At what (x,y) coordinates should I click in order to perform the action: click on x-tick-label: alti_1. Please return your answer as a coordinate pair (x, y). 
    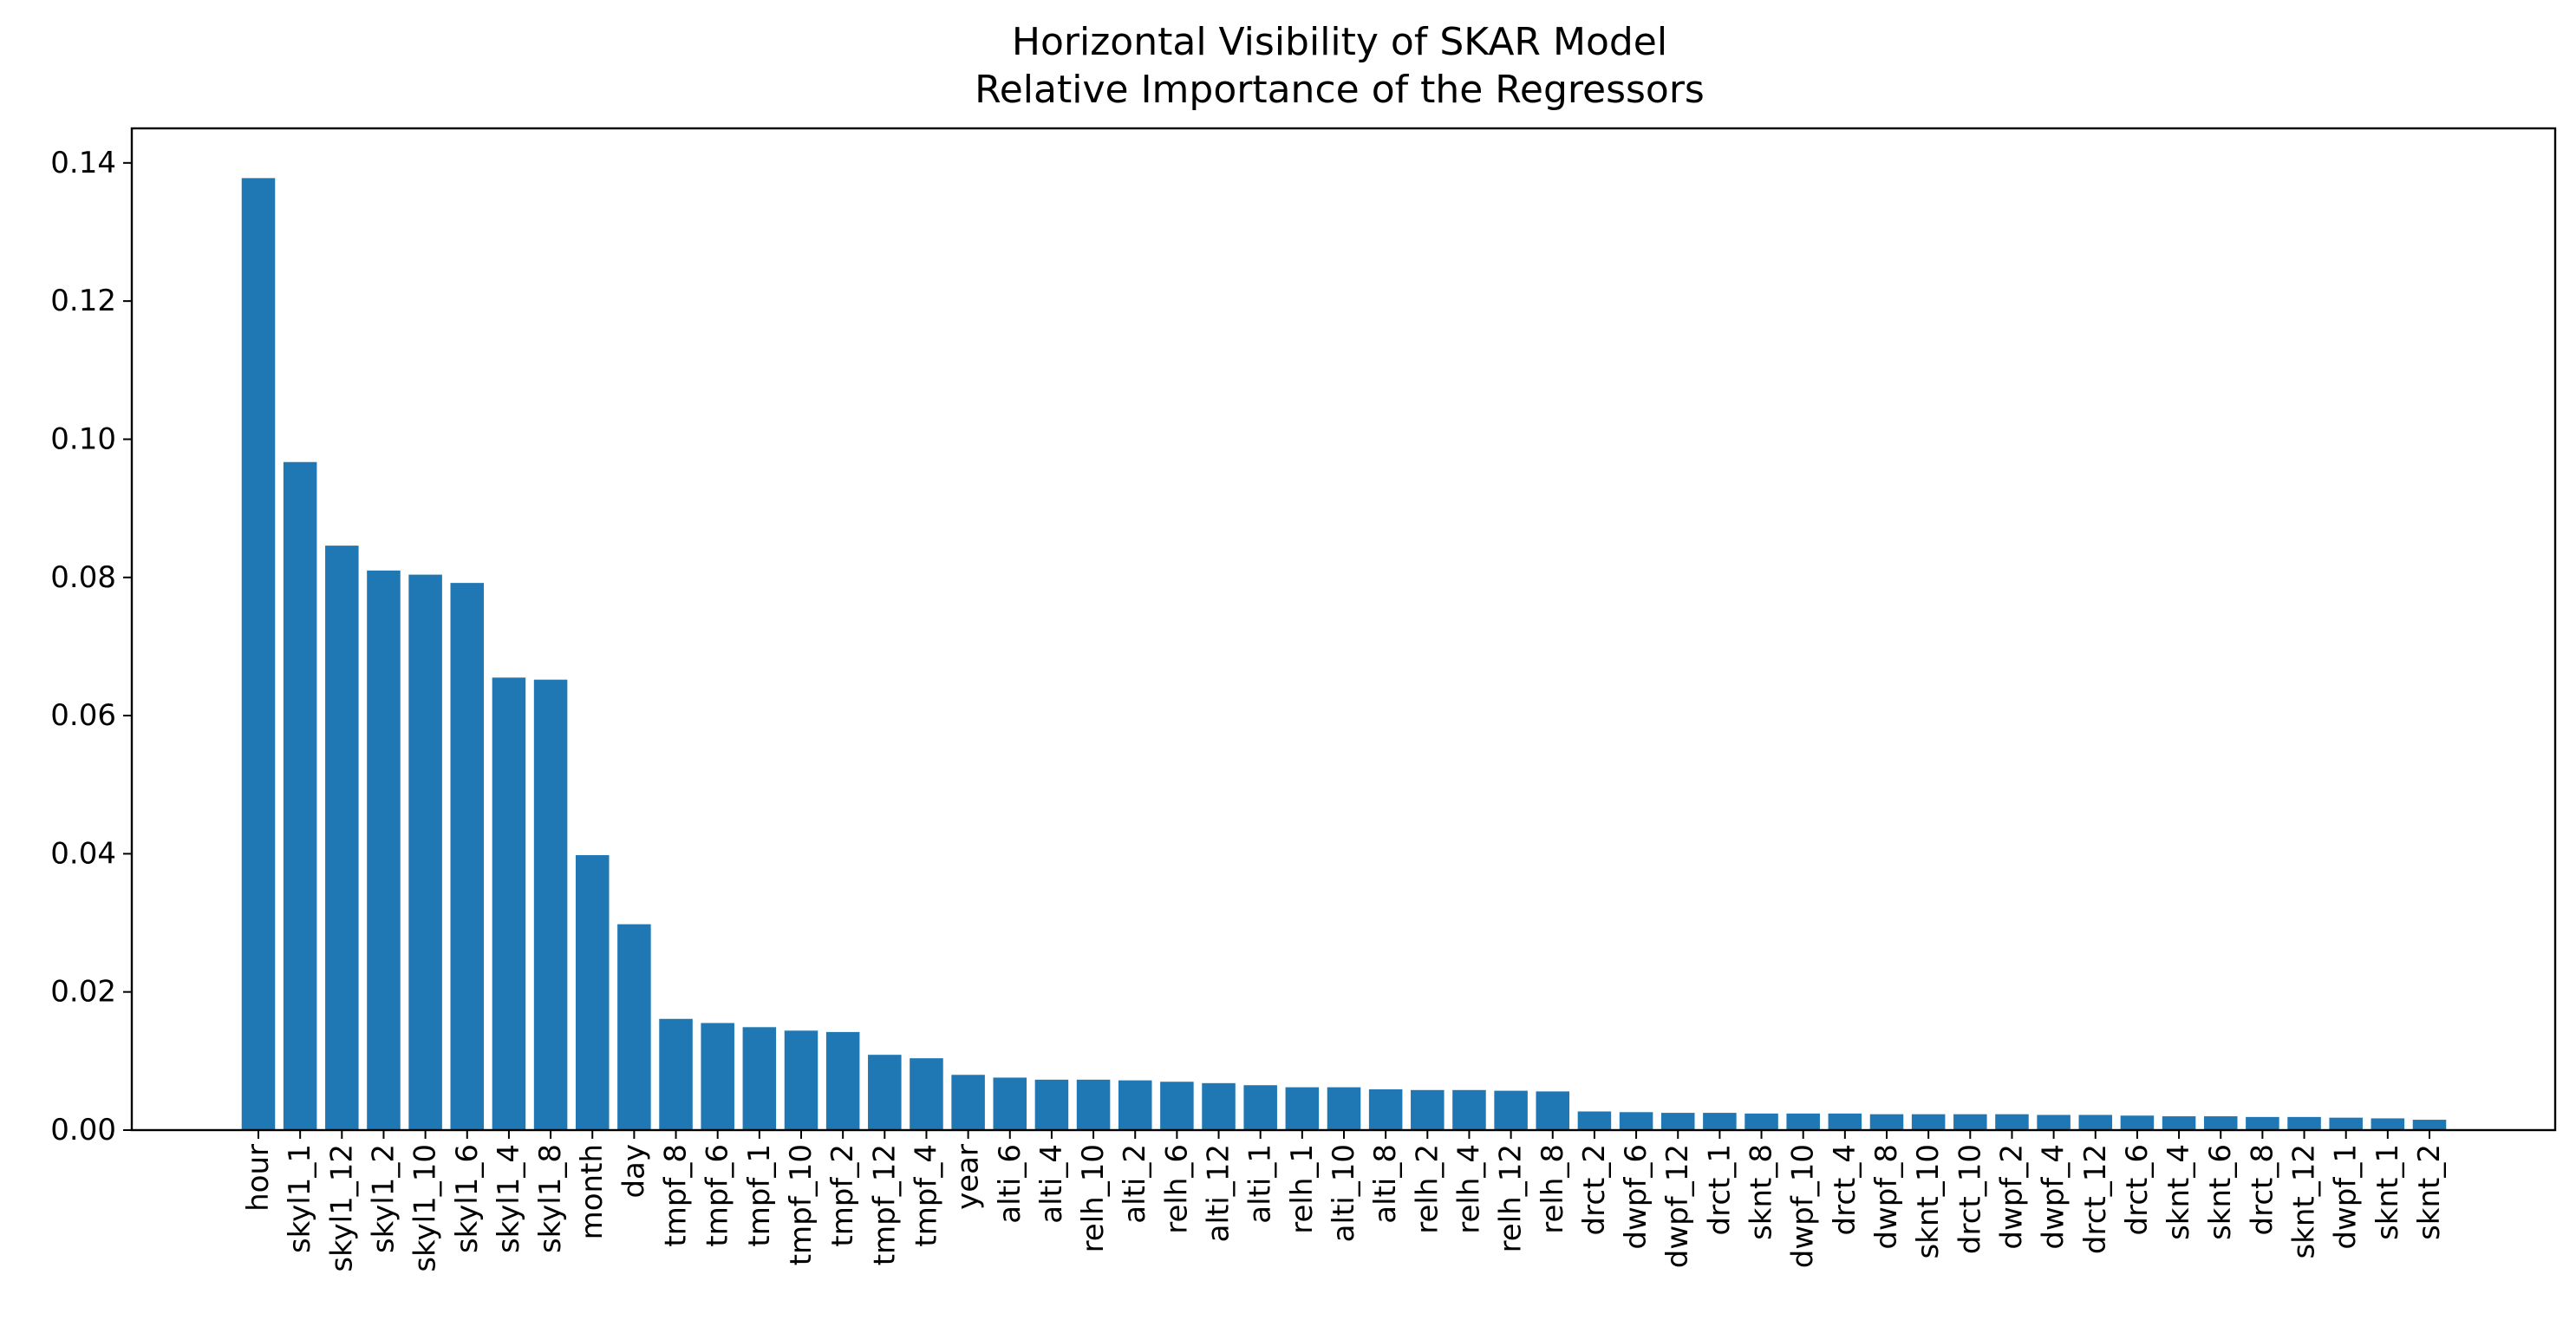
    Looking at the image, I should click on (1261, 1184).